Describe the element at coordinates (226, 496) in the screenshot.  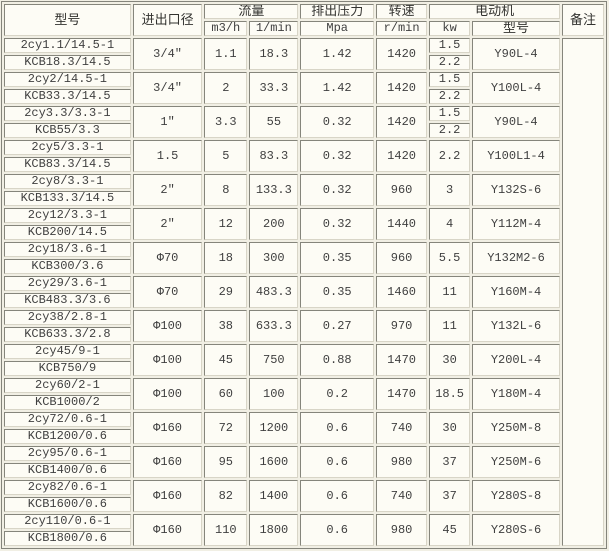
I see `flow-m3h-cell: 82` at that location.